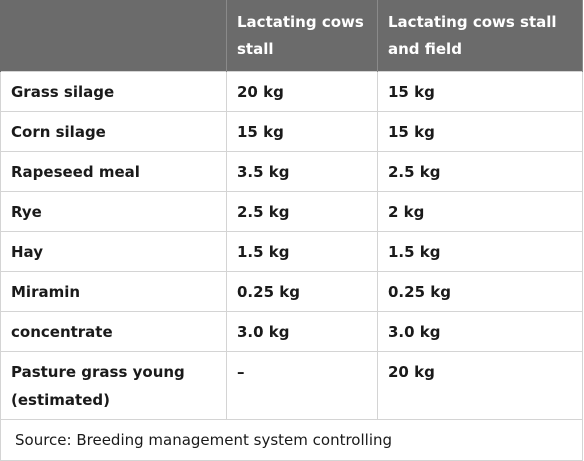 The height and width of the screenshot is (461, 584). What do you see at coordinates (113, 91) in the screenshot?
I see `feed-name-cell: Grass silage` at bounding box center [113, 91].